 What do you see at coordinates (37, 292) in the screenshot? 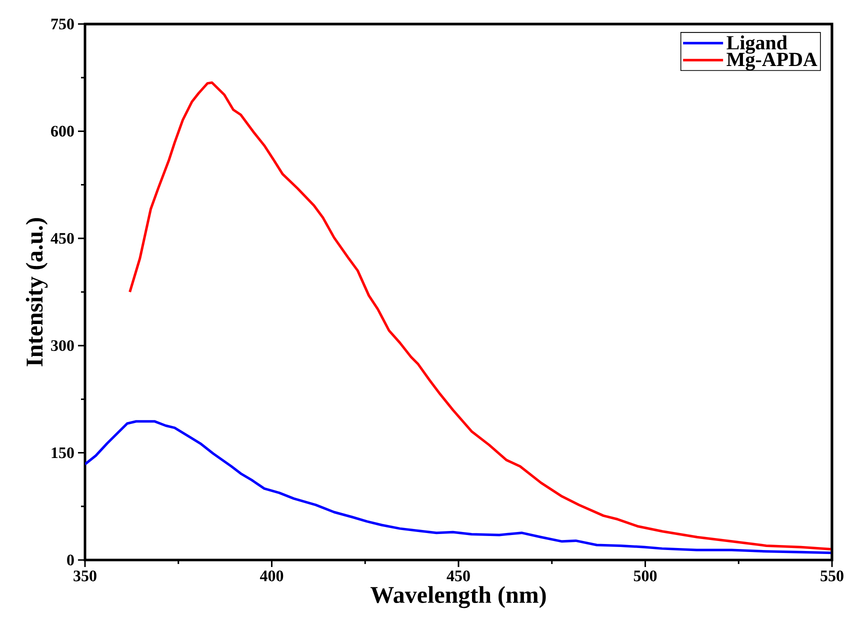
I see `y-axis-title: Intensity (a.u.)` at bounding box center [37, 292].